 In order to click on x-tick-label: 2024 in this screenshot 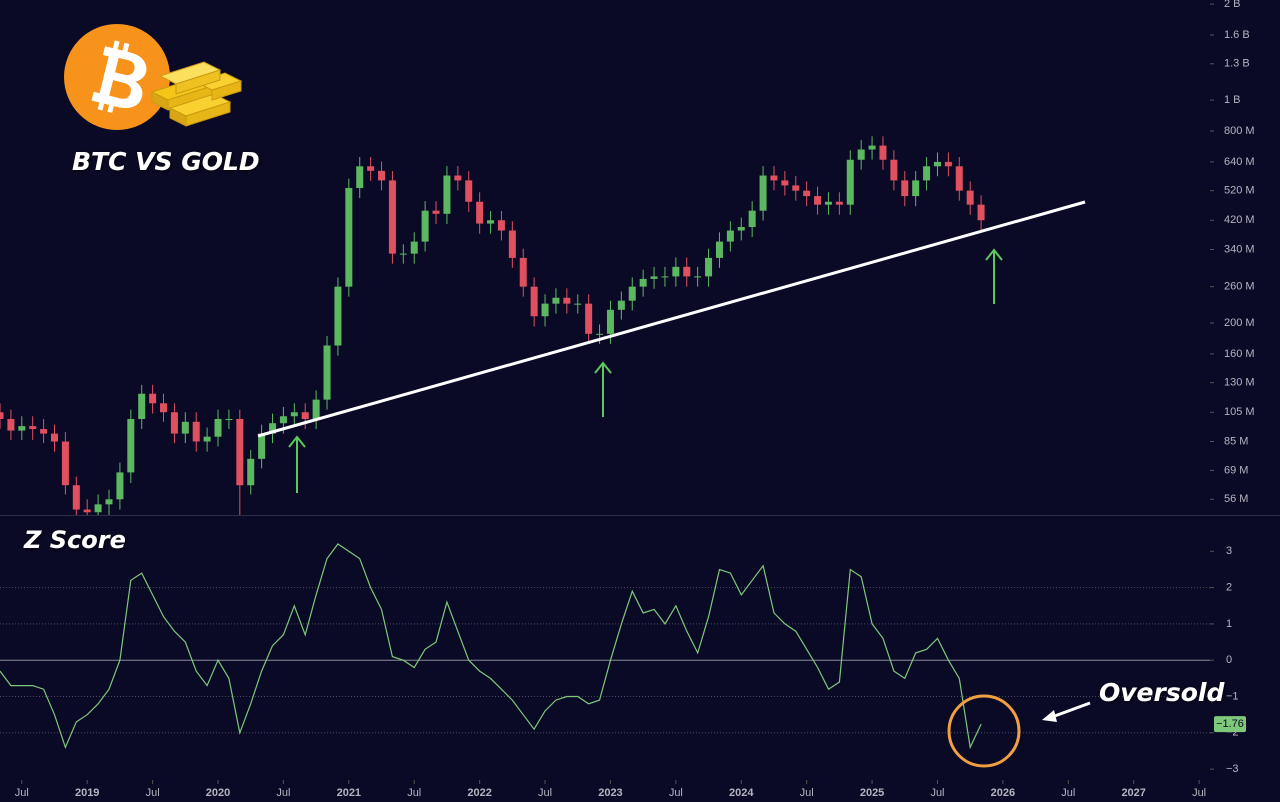, I will do `click(741, 793)`.